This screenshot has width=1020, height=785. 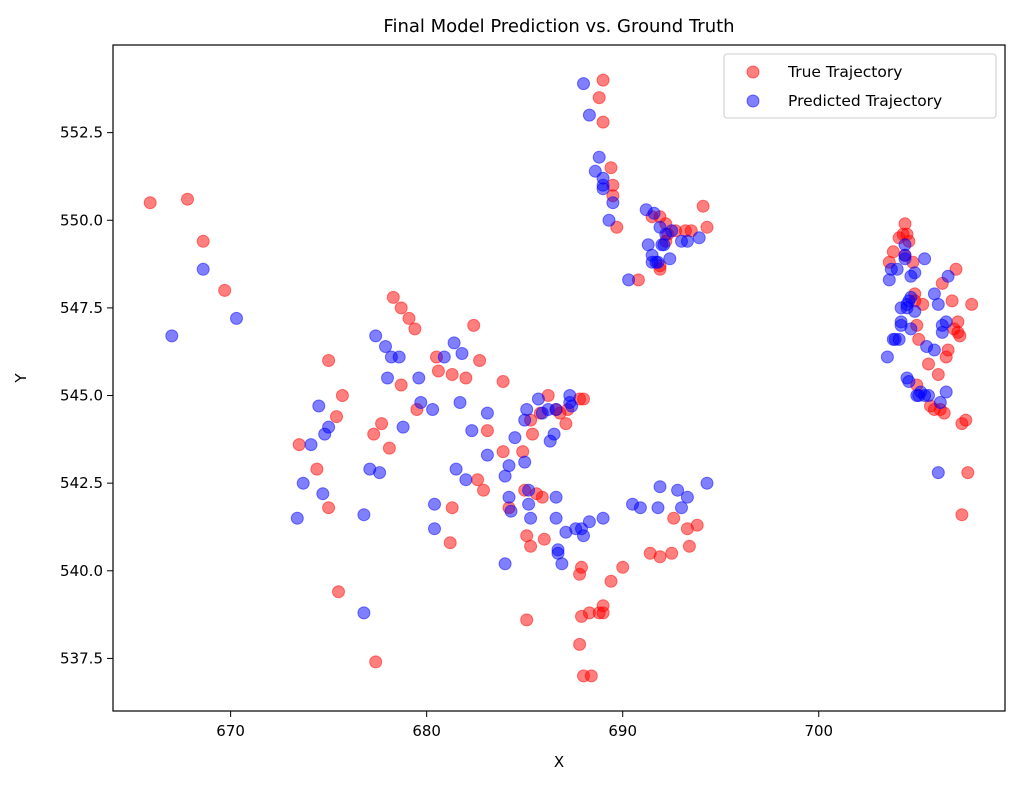 I want to click on legend: True Trajectory Predicted Trajectory, so click(x=860, y=86).